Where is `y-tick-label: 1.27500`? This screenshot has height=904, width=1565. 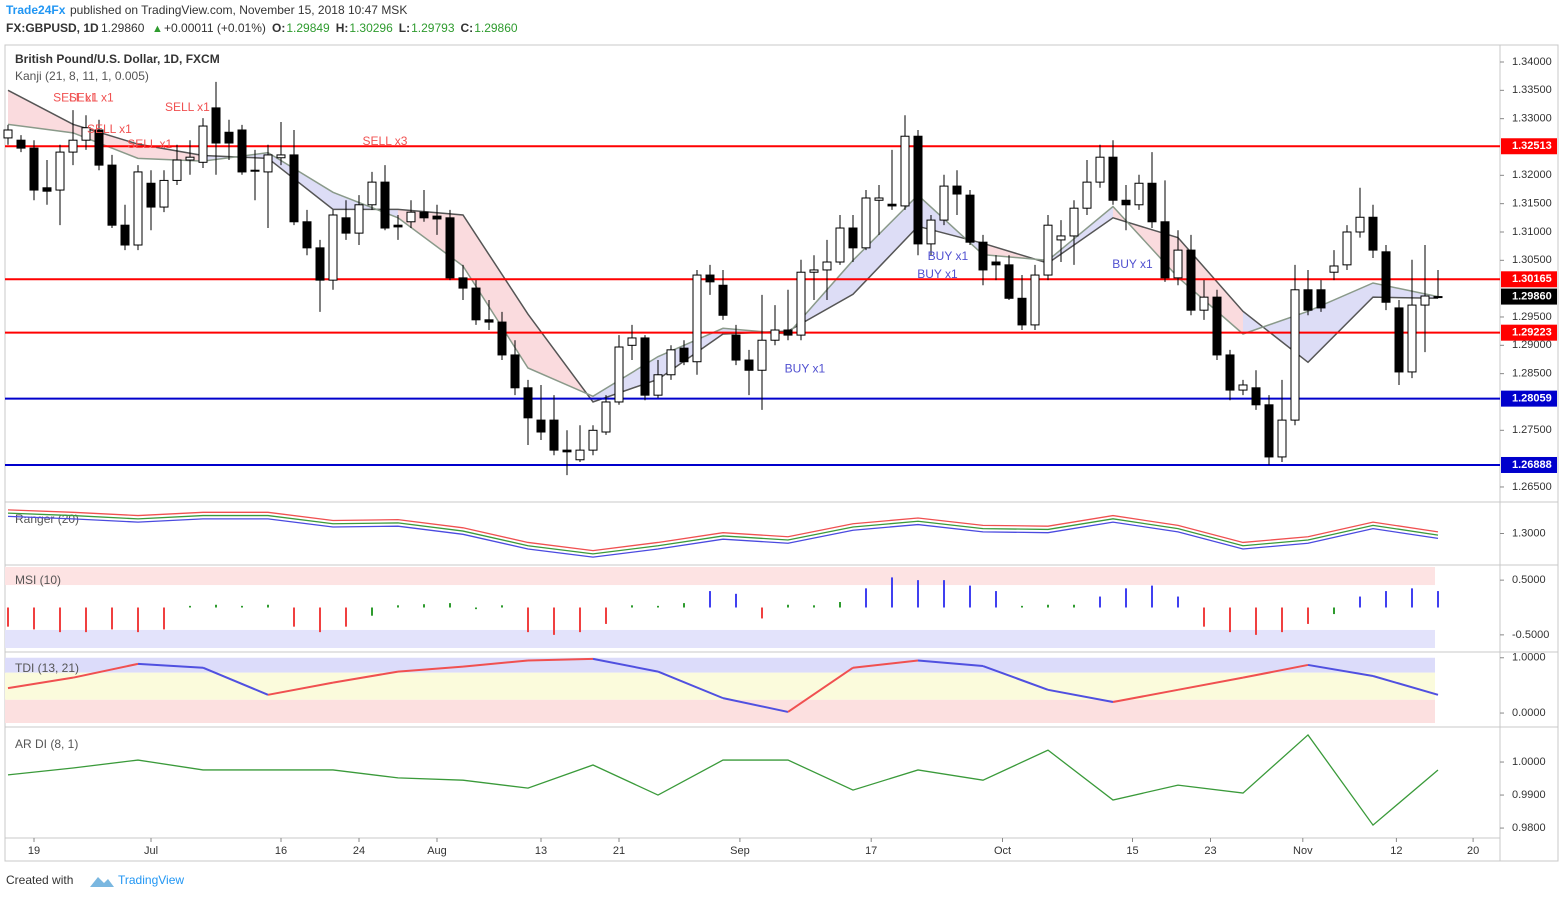
y-tick-label: 1.27500 is located at coordinates (1532, 430).